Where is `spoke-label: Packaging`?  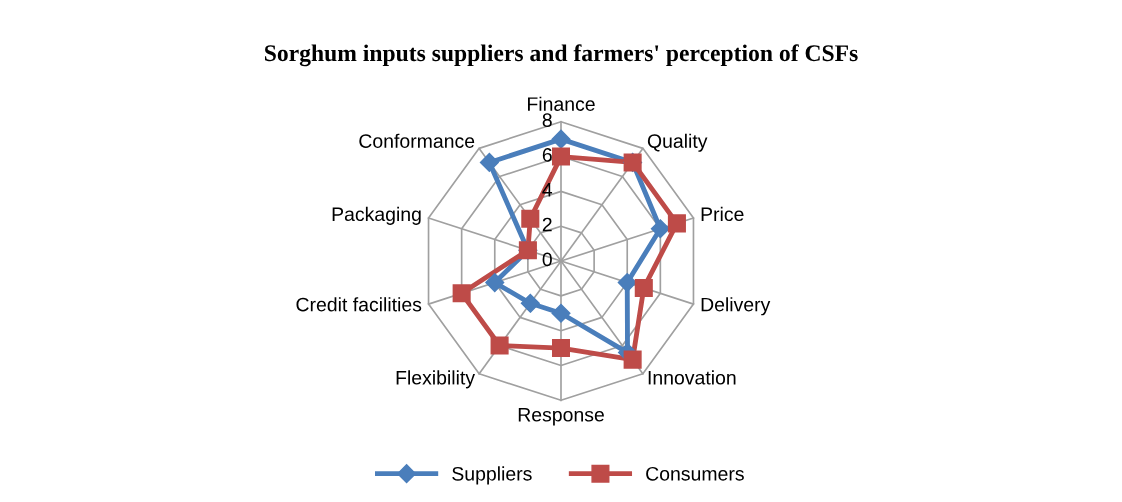 spoke-label: Packaging is located at coordinates (376, 215).